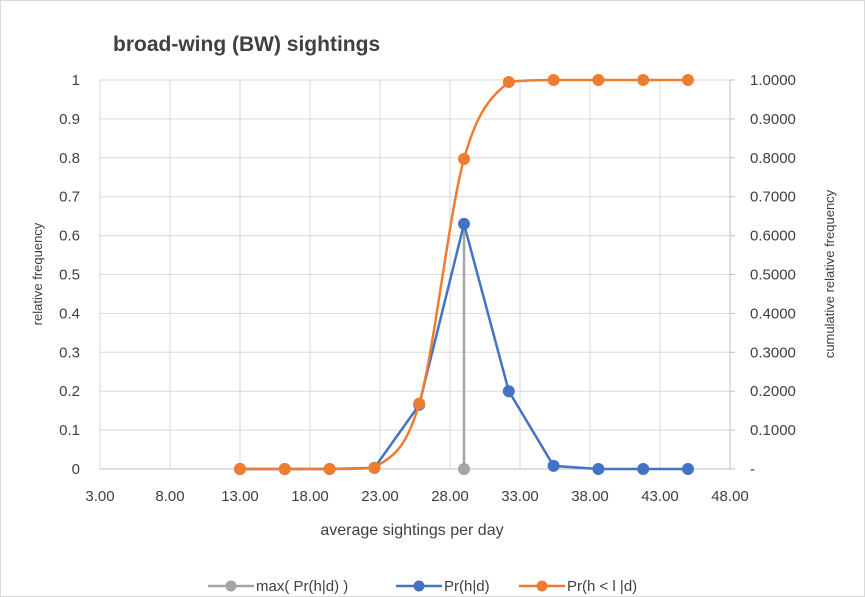  What do you see at coordinates (773, 391) in the screenshot?
I see `y2-tick-label: 0.2000` at bounding box center [773, 391].